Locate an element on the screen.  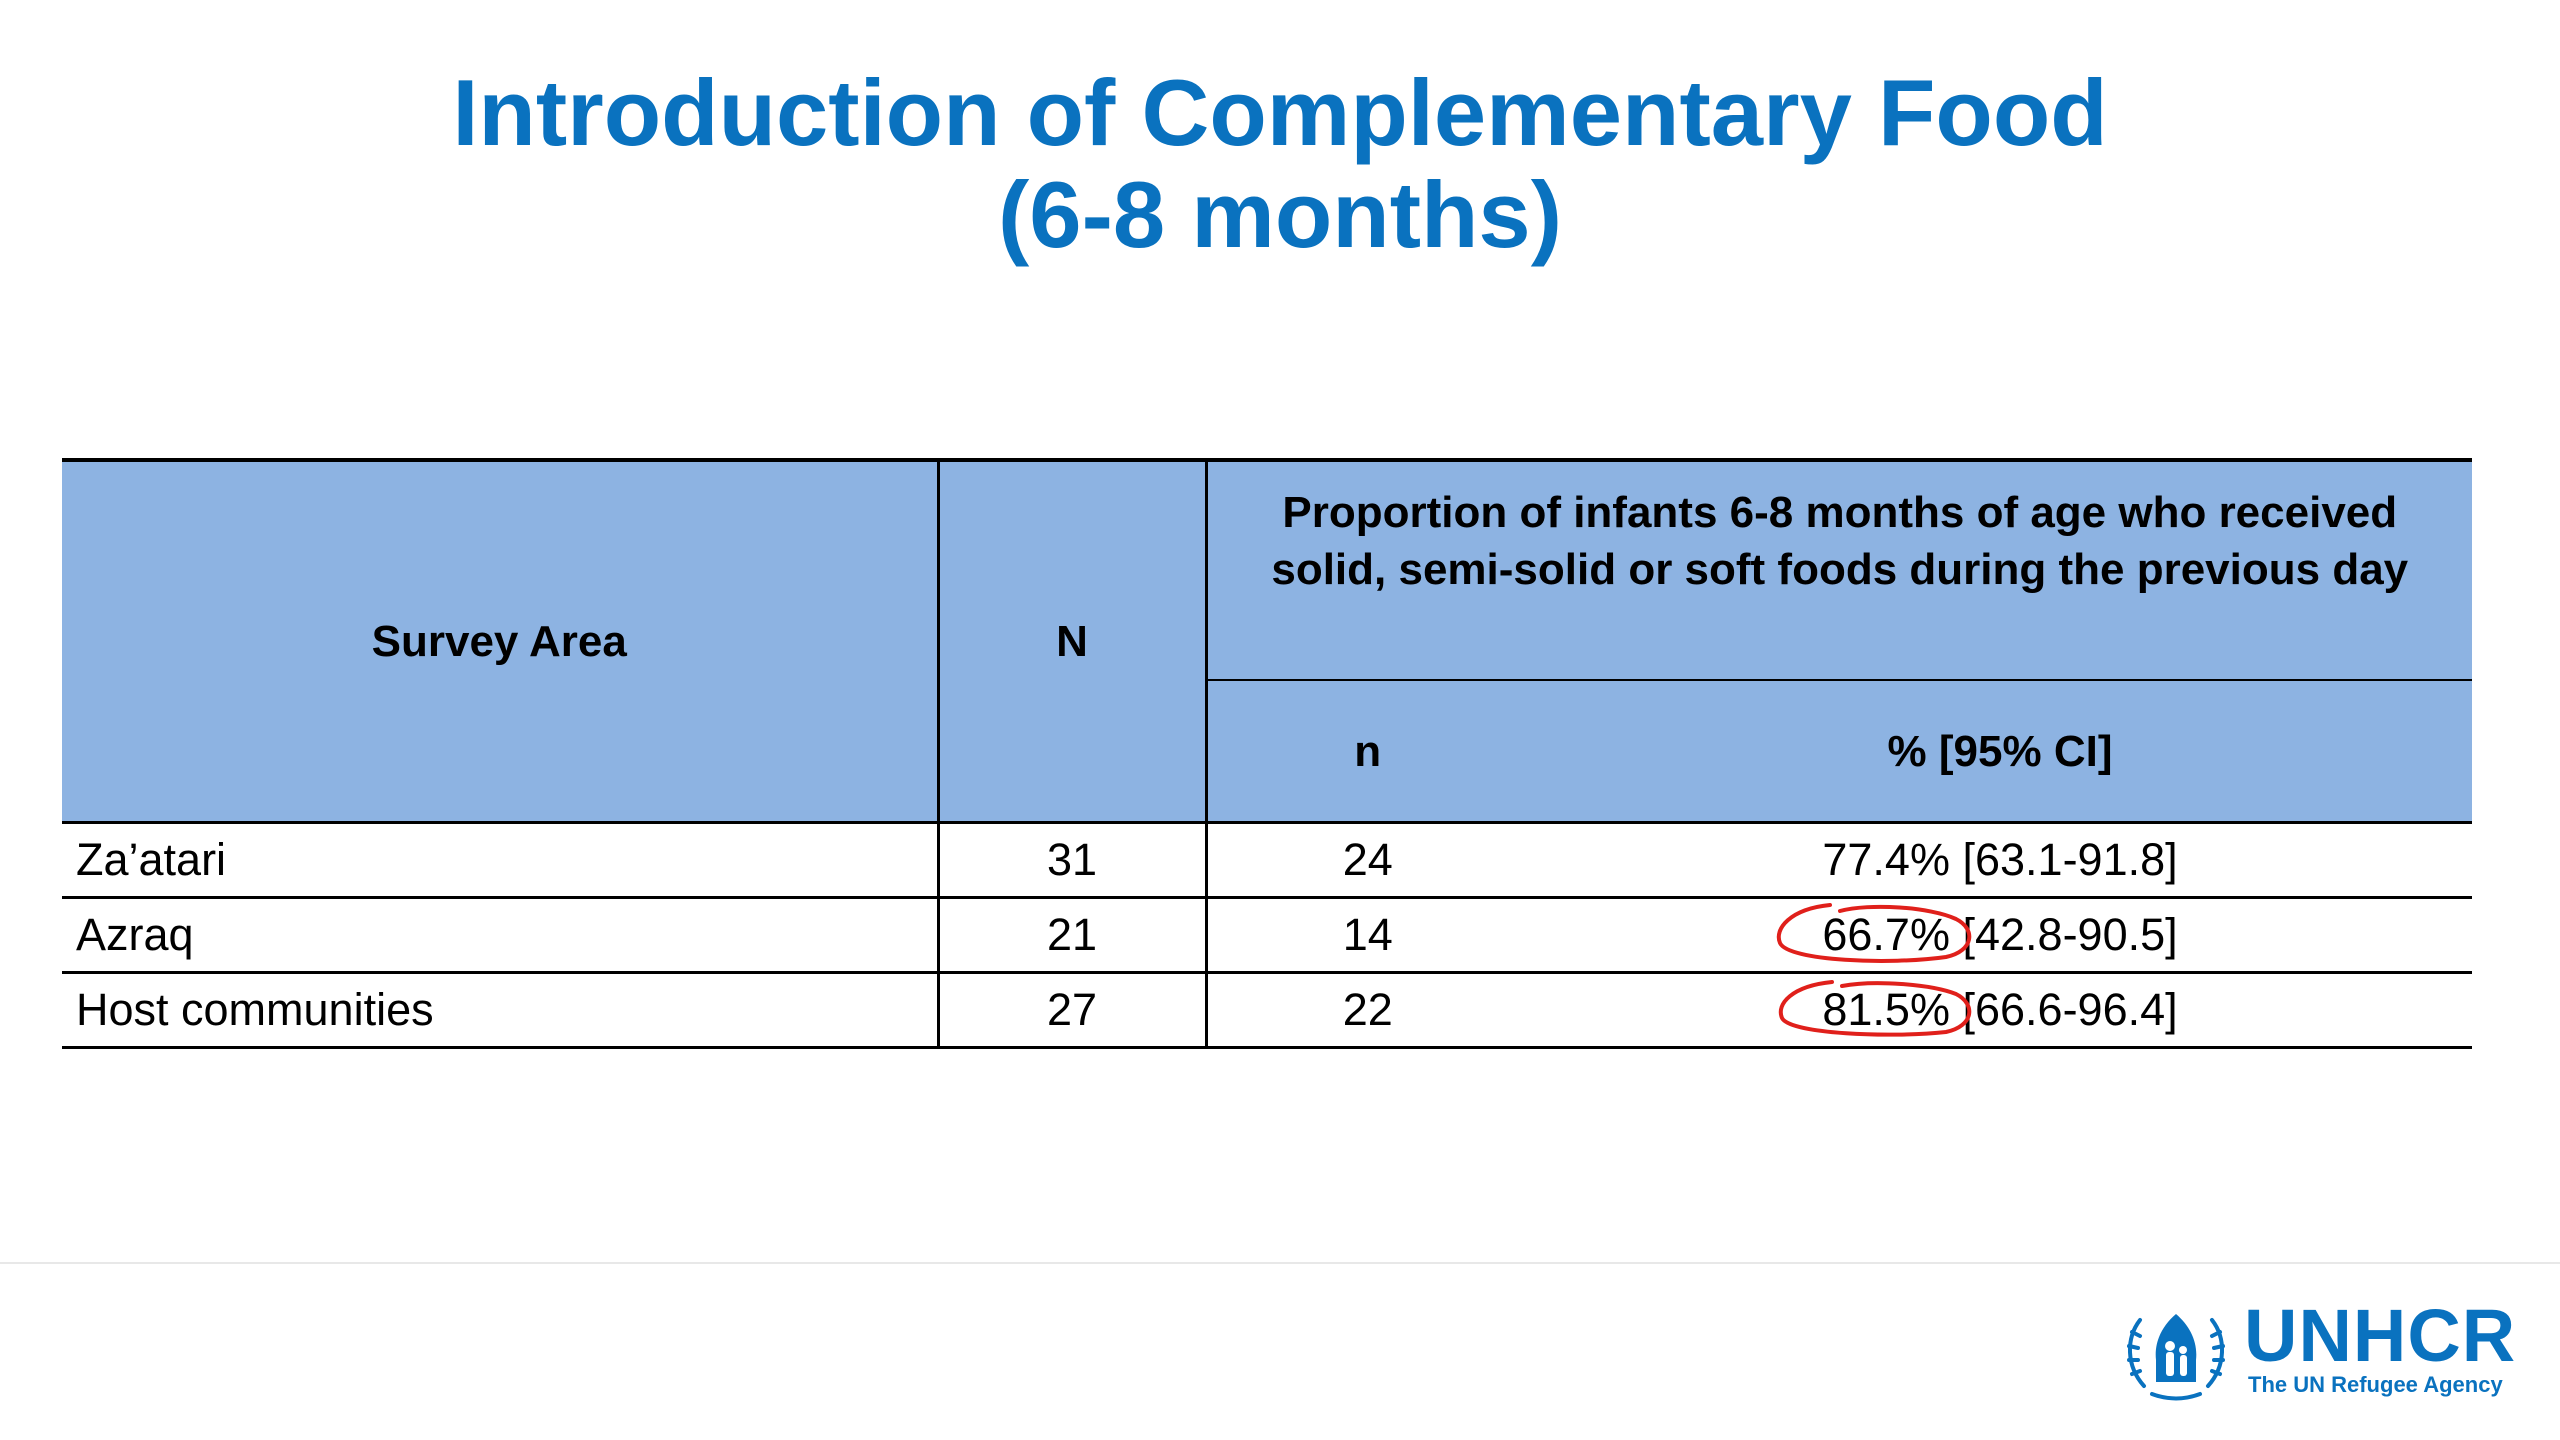
slide-title-line-1: Introduction of Complementary Food is located at coordinates (1280, 112).